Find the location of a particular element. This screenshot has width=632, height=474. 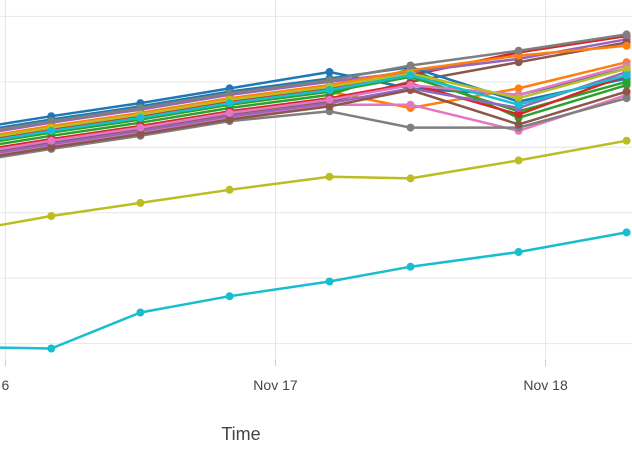

x-tick-labels: 6 Nov 17 Nov 18 is located at coordinates (285, 385).